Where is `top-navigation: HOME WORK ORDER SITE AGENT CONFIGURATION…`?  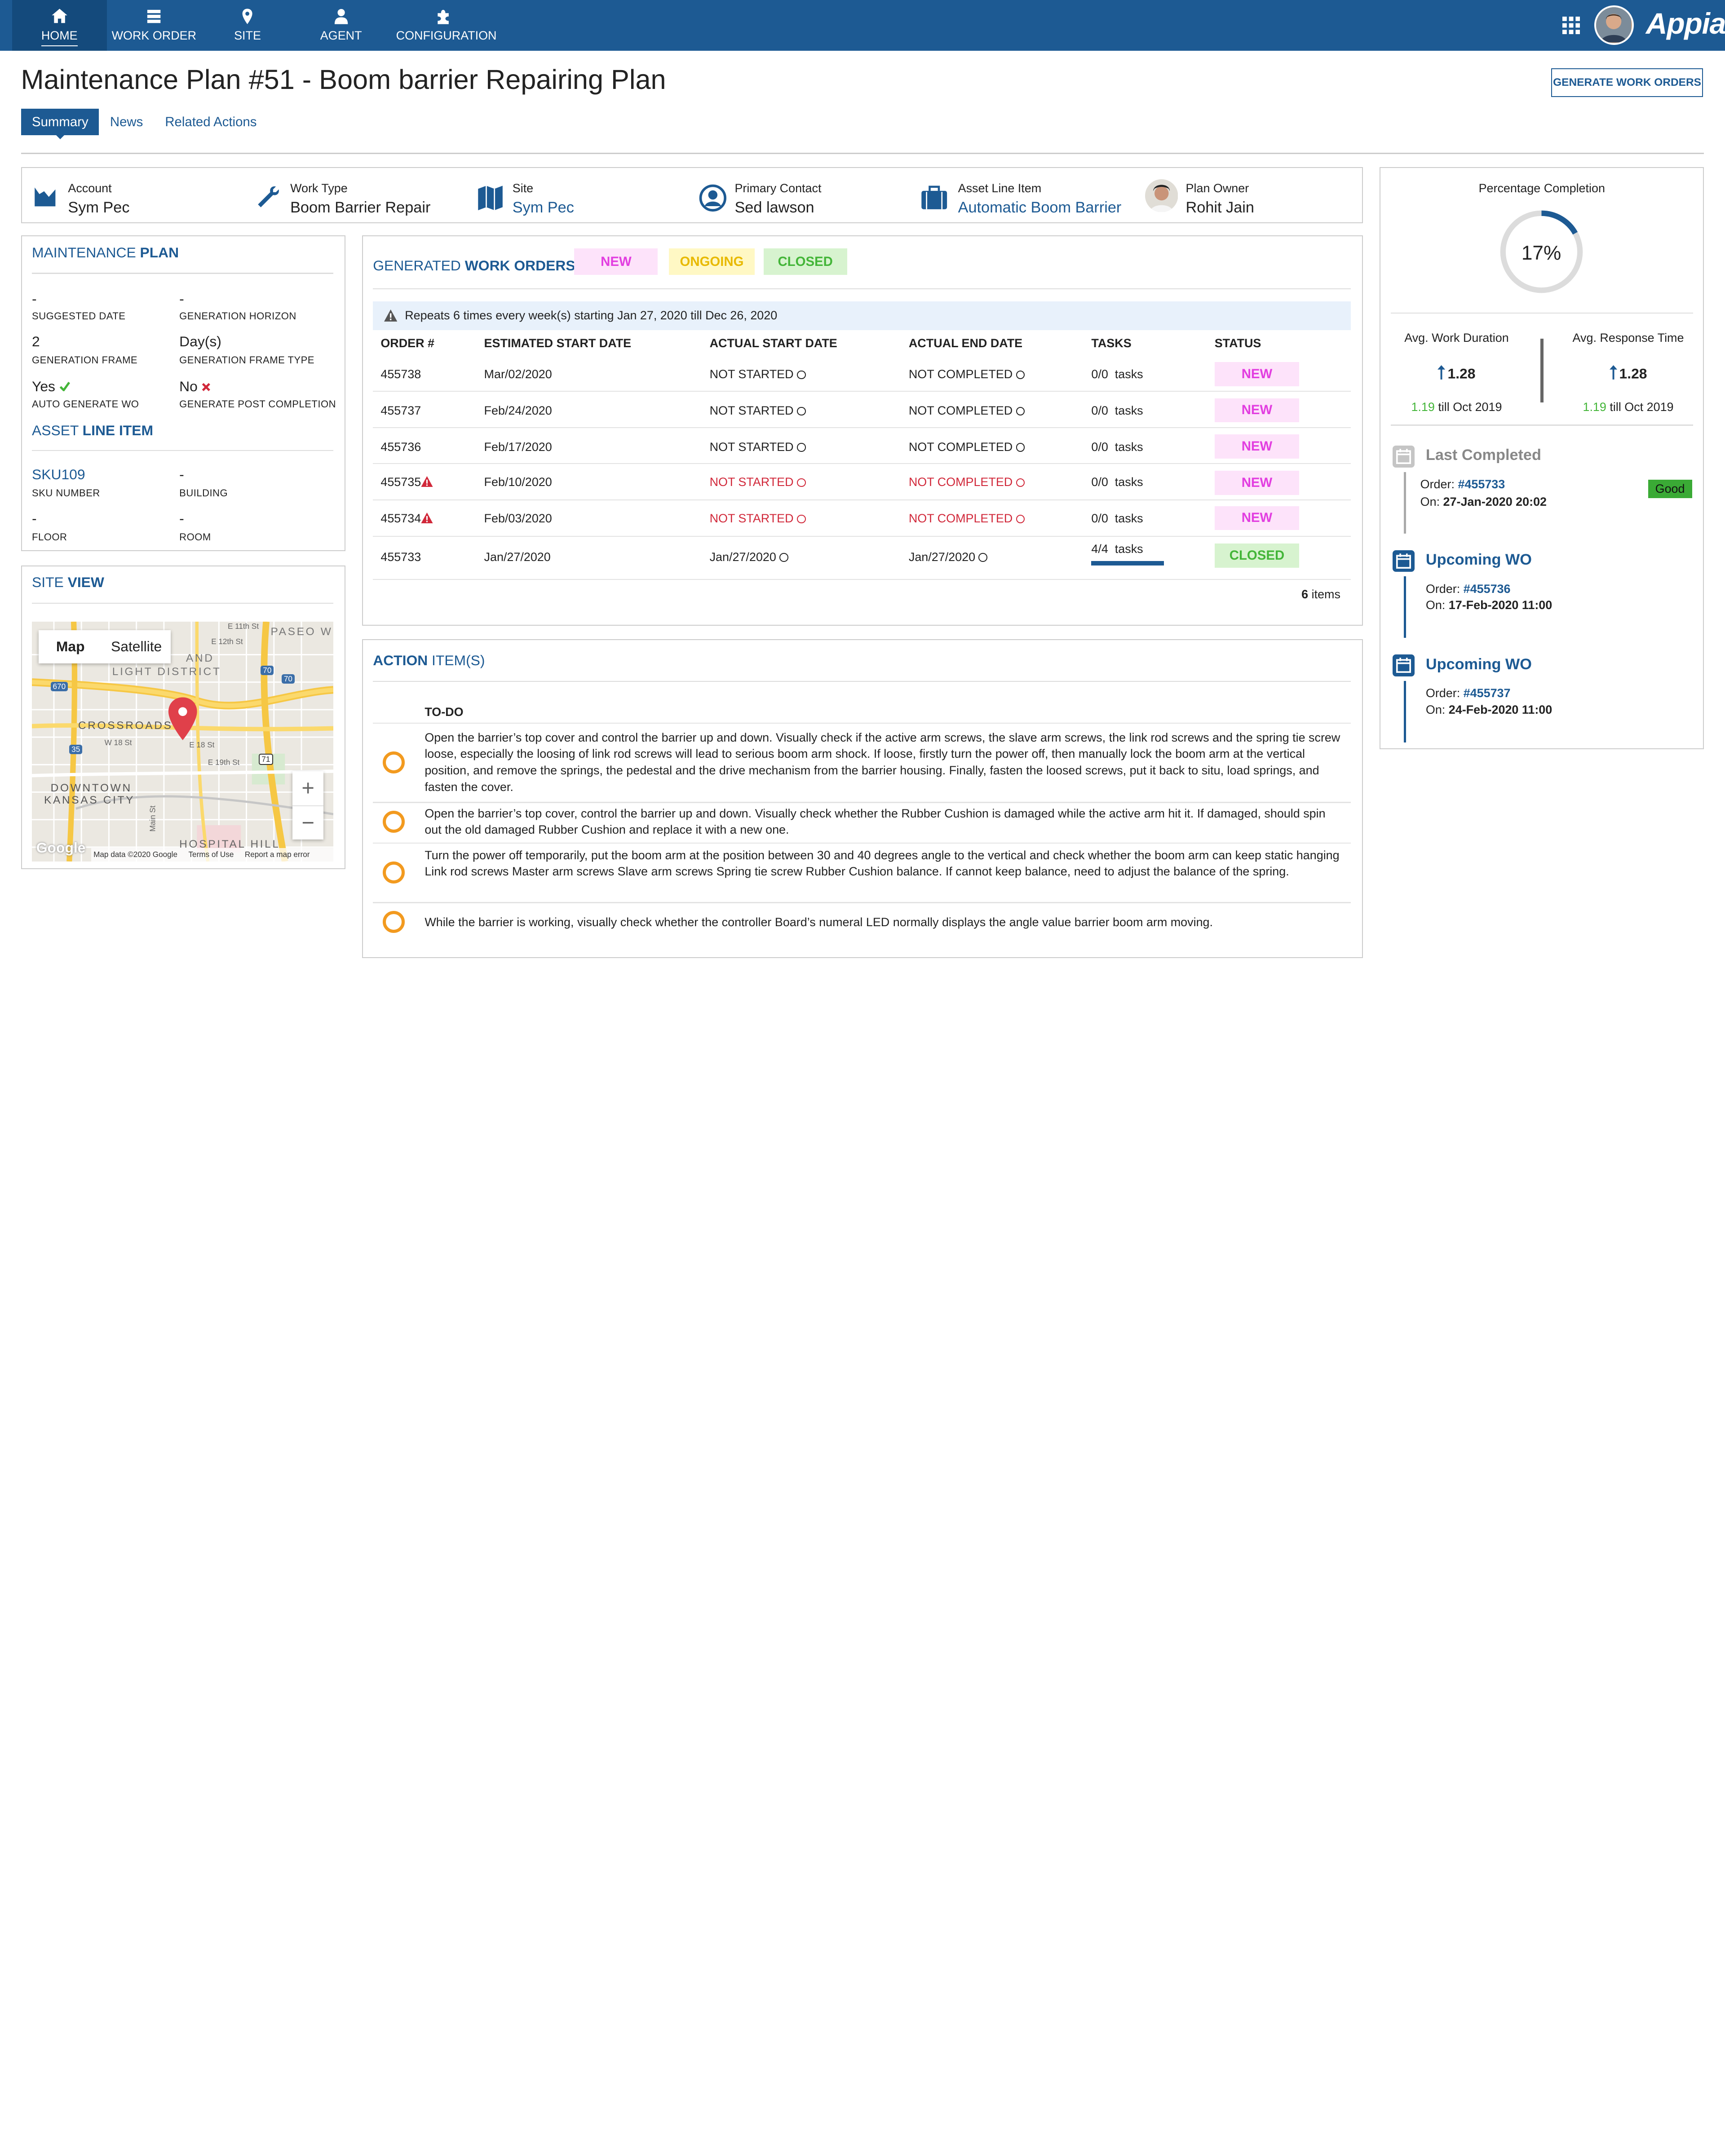 top-navigation: HOME WORK ORDER SITE AGENT CONFIGURATION… is located at coordinates (862, 25).